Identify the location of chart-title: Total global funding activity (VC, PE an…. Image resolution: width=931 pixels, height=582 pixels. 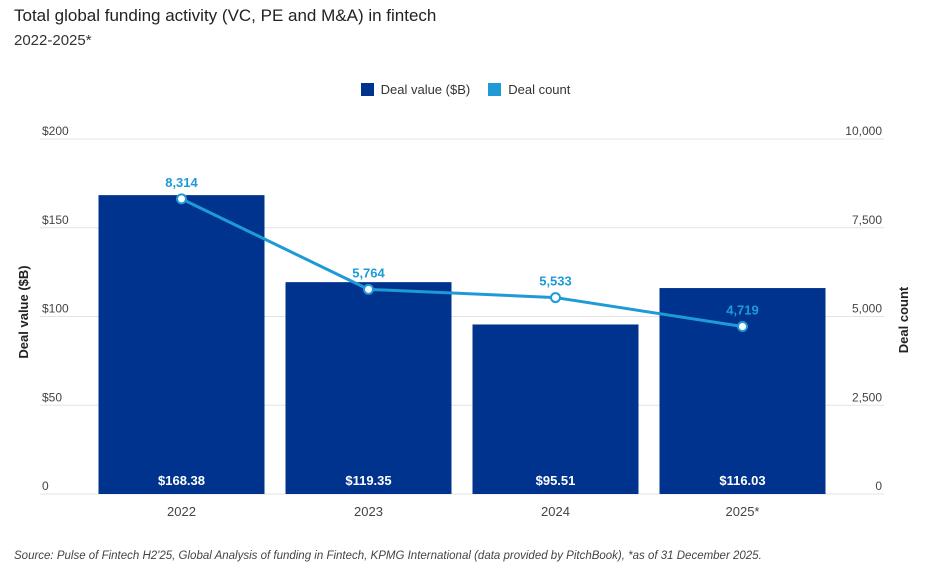
(225, 15).